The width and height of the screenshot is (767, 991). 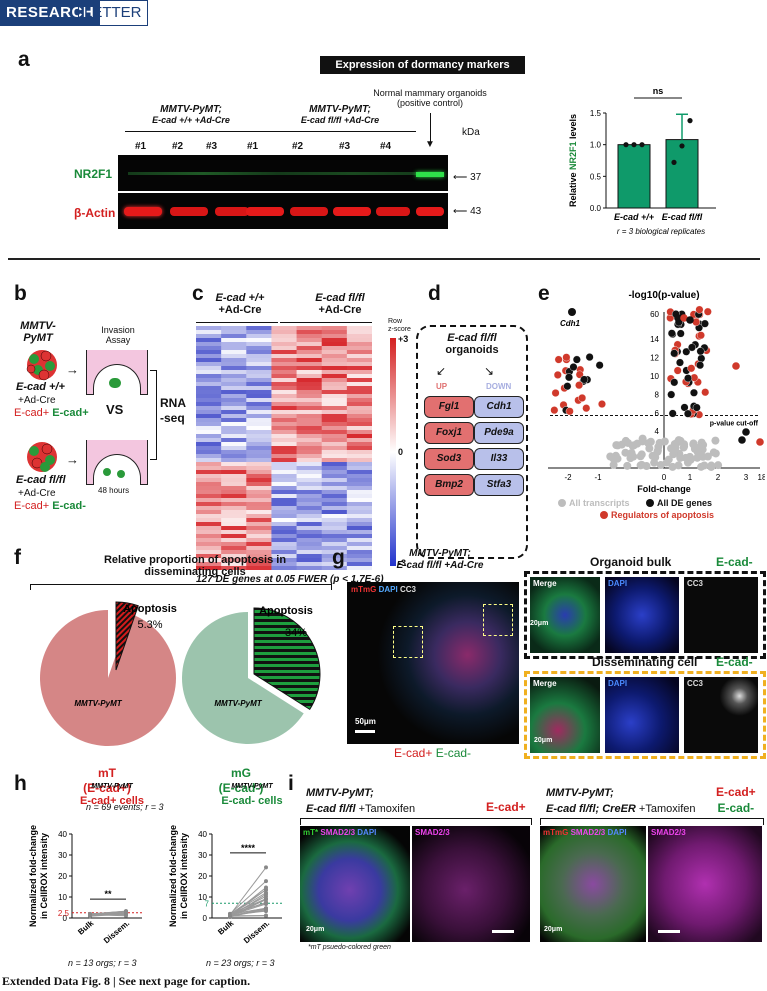 I want to click on mw-arrow-37: ⟵ 37, so click(x=467, y=177).